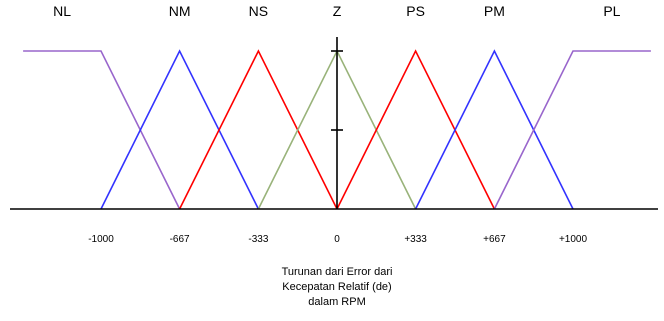 The image size is (664, 321). I want to click on x-tick-label: -333, so click(258, 239).